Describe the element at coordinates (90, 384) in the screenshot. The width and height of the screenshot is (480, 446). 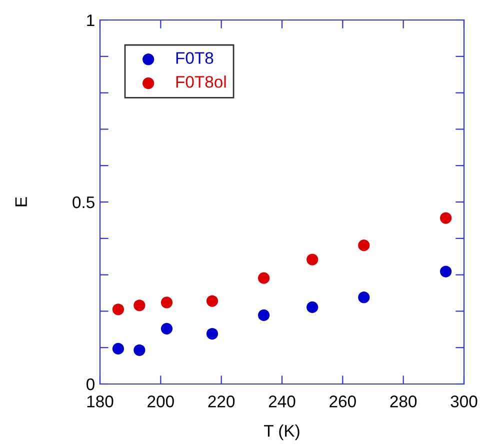
I see `y-tick-label: 0` at that location.